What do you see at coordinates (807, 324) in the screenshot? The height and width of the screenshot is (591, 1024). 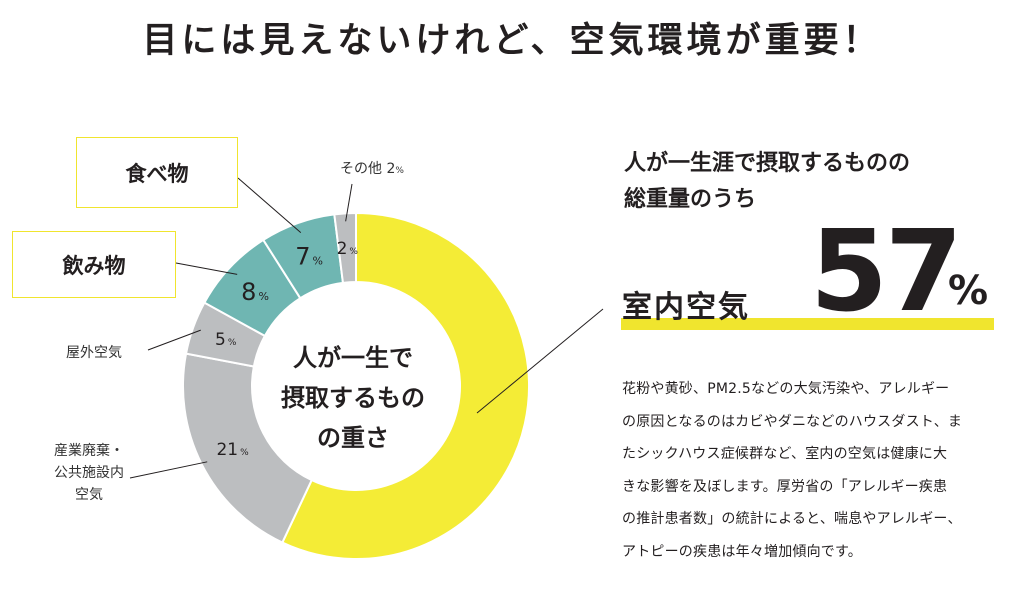 I see `highlight-underline` at bounding box center [807, 324].